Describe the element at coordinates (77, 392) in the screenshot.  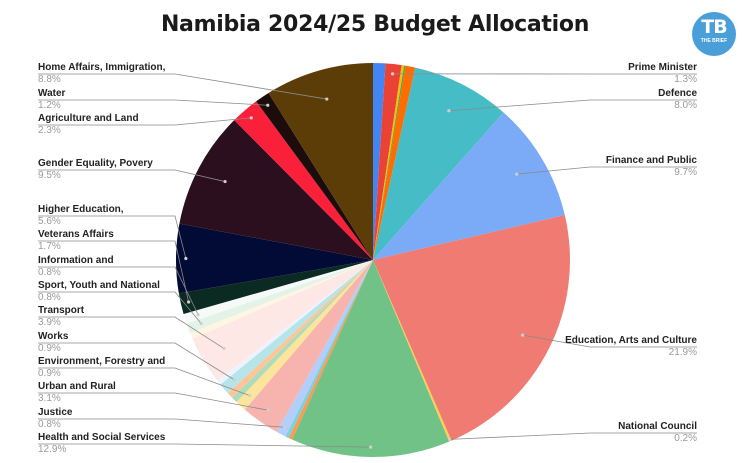
I see `label-urban-rural: Urban and Rural 3.1%` at that location.